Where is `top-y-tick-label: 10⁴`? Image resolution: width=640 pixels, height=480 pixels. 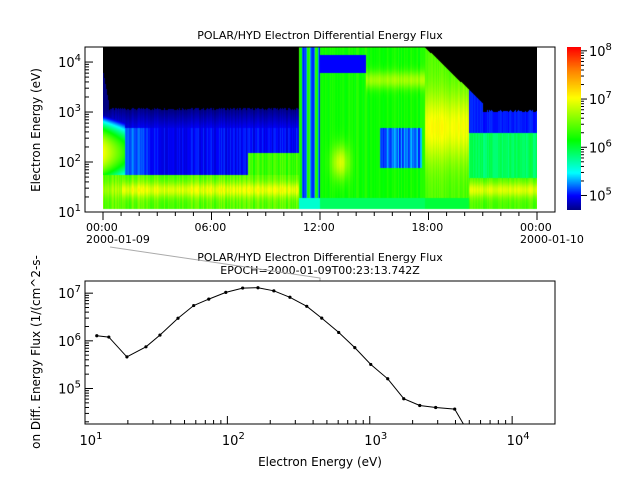 top-y-tick-label: 10⁴ is located at coordinates (69, 62).